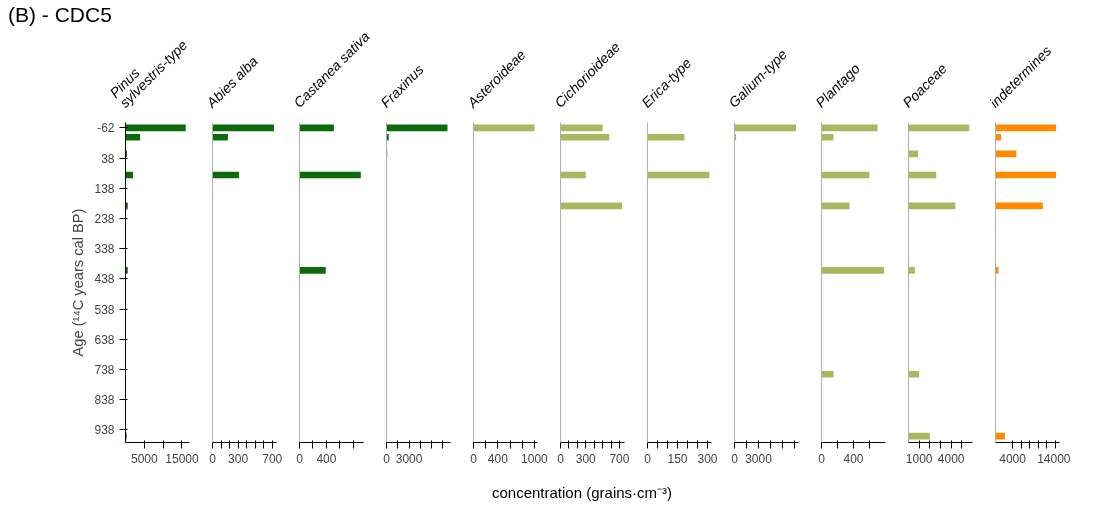 The image size is (1103, 526). I want to click on y-tick-label: 38, so click(108, 158).